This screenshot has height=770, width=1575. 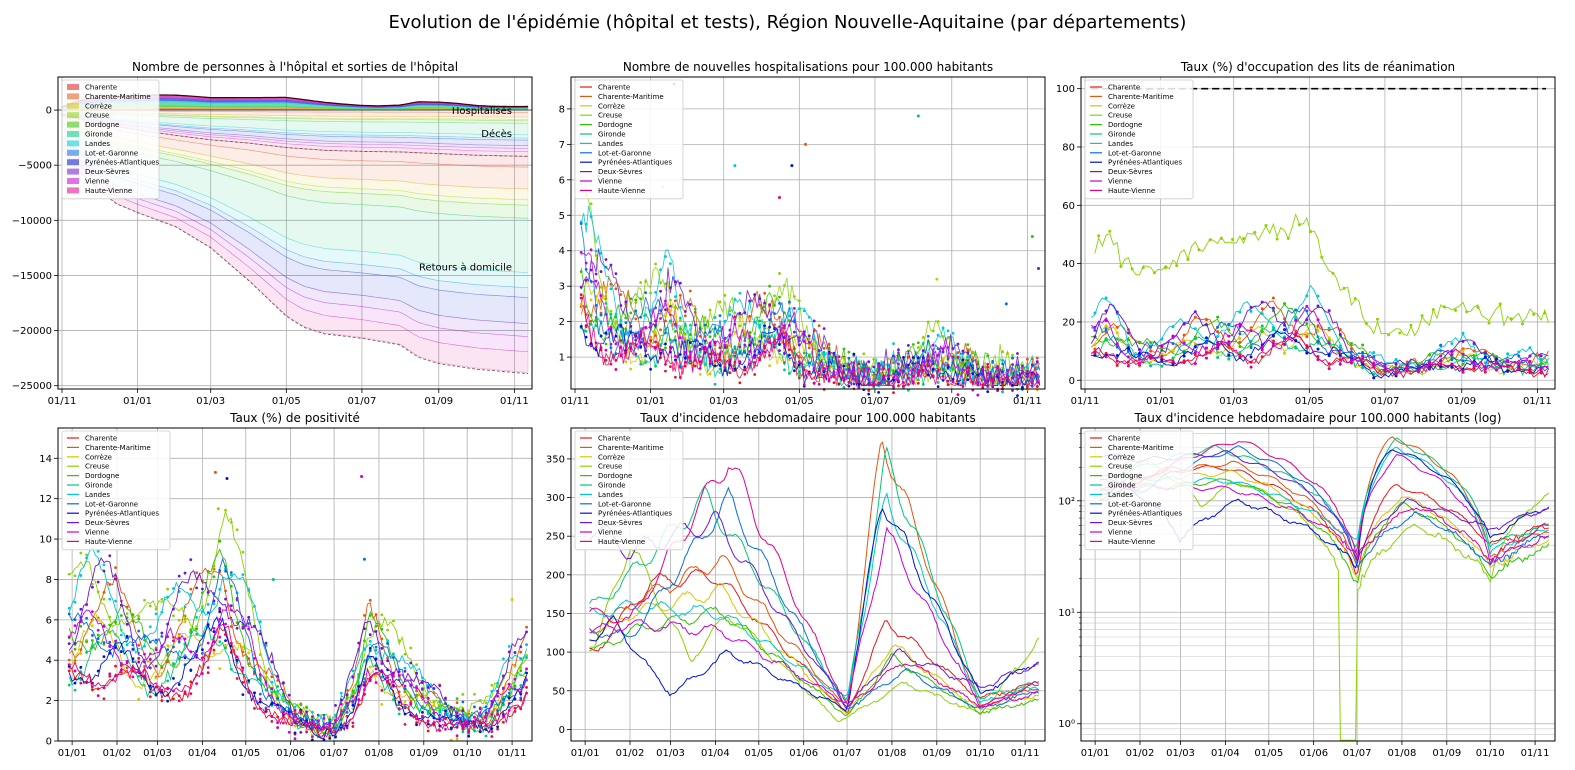 What do you see at coordinates (1027, 401) in the screenshot?
I see `x-tick-label: 01/11` at bounding box center [1027, 401].